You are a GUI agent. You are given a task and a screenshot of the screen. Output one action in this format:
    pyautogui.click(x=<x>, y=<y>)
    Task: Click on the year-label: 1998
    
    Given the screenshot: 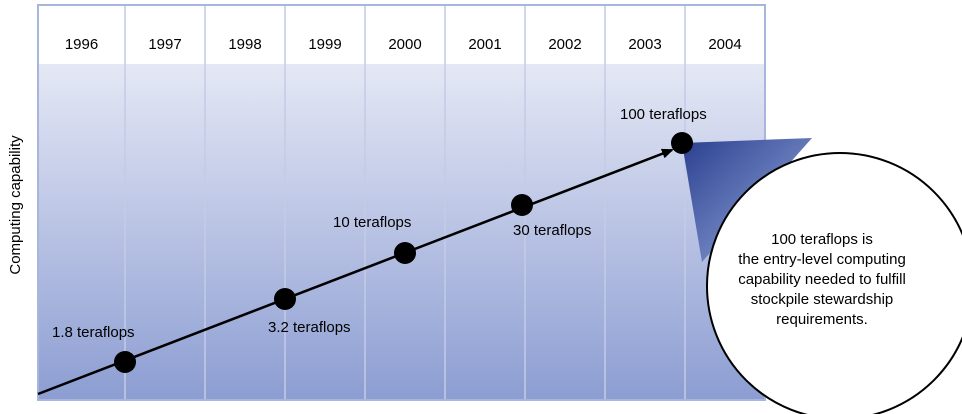 What is the action you would take?
    pyautogui.click(x=244, y=44)
    